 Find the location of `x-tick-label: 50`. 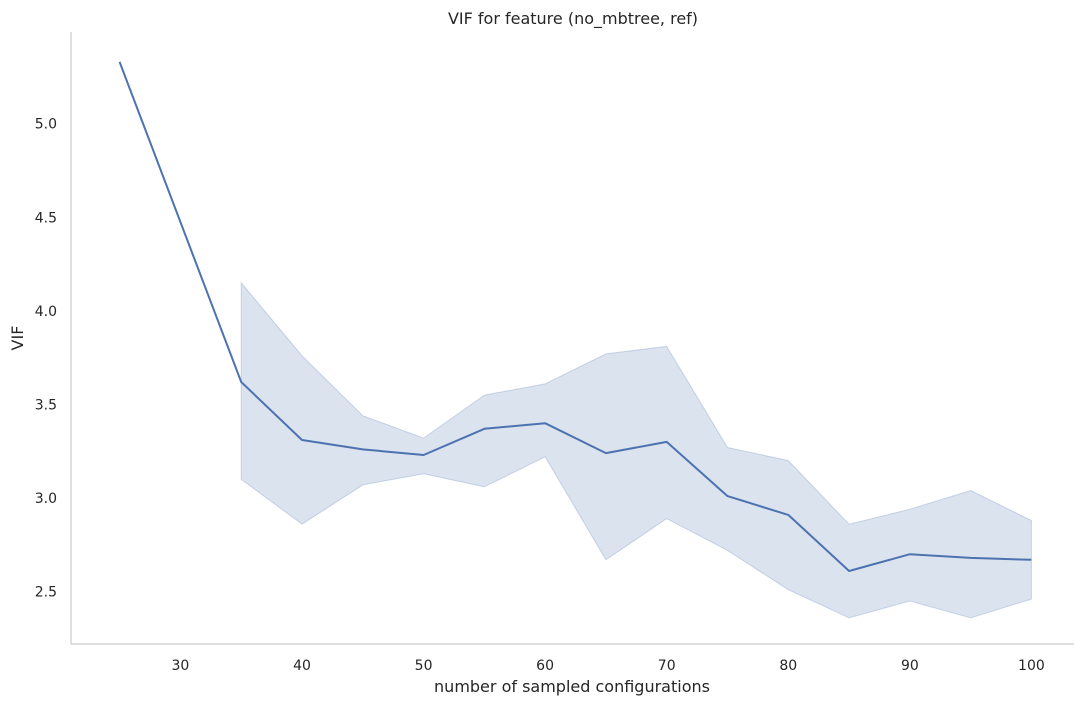

x-tick-label: 50 is located at coordinates (424, 666).